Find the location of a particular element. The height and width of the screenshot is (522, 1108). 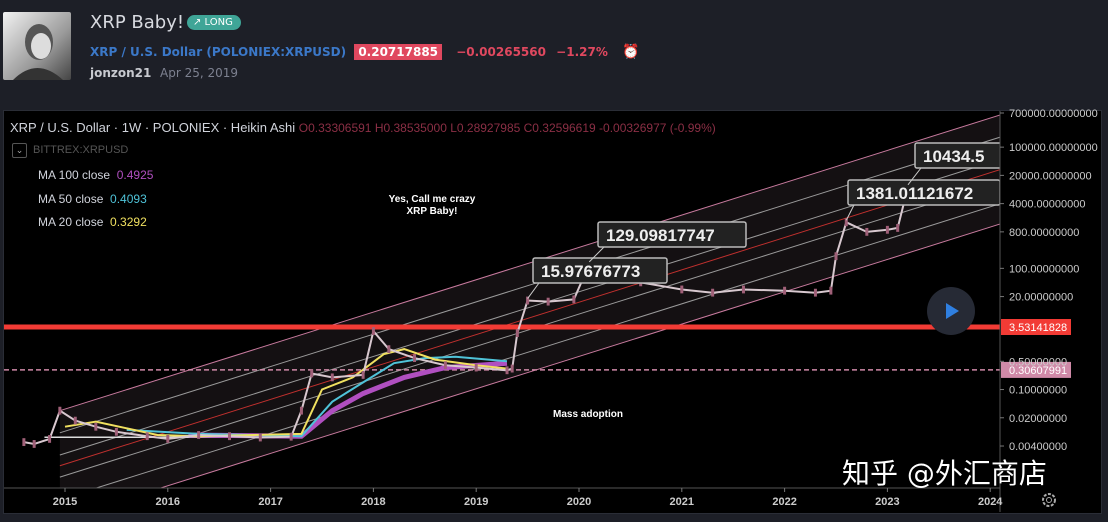

x-tick-label: 2016 is located at coordinates (168, 502).